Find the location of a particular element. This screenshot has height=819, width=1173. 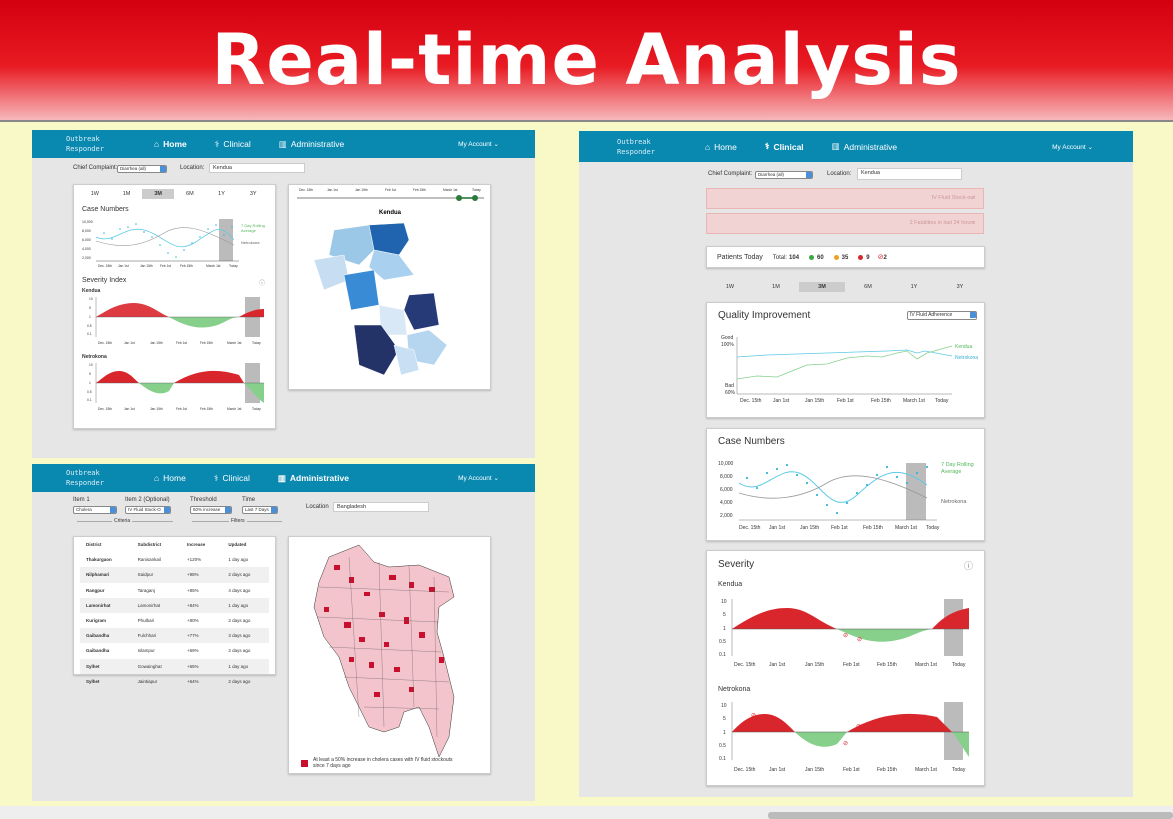

table-row: Lamonirhat Lamonirhat +84% 1 day ago is located at coordinates (174, 605).